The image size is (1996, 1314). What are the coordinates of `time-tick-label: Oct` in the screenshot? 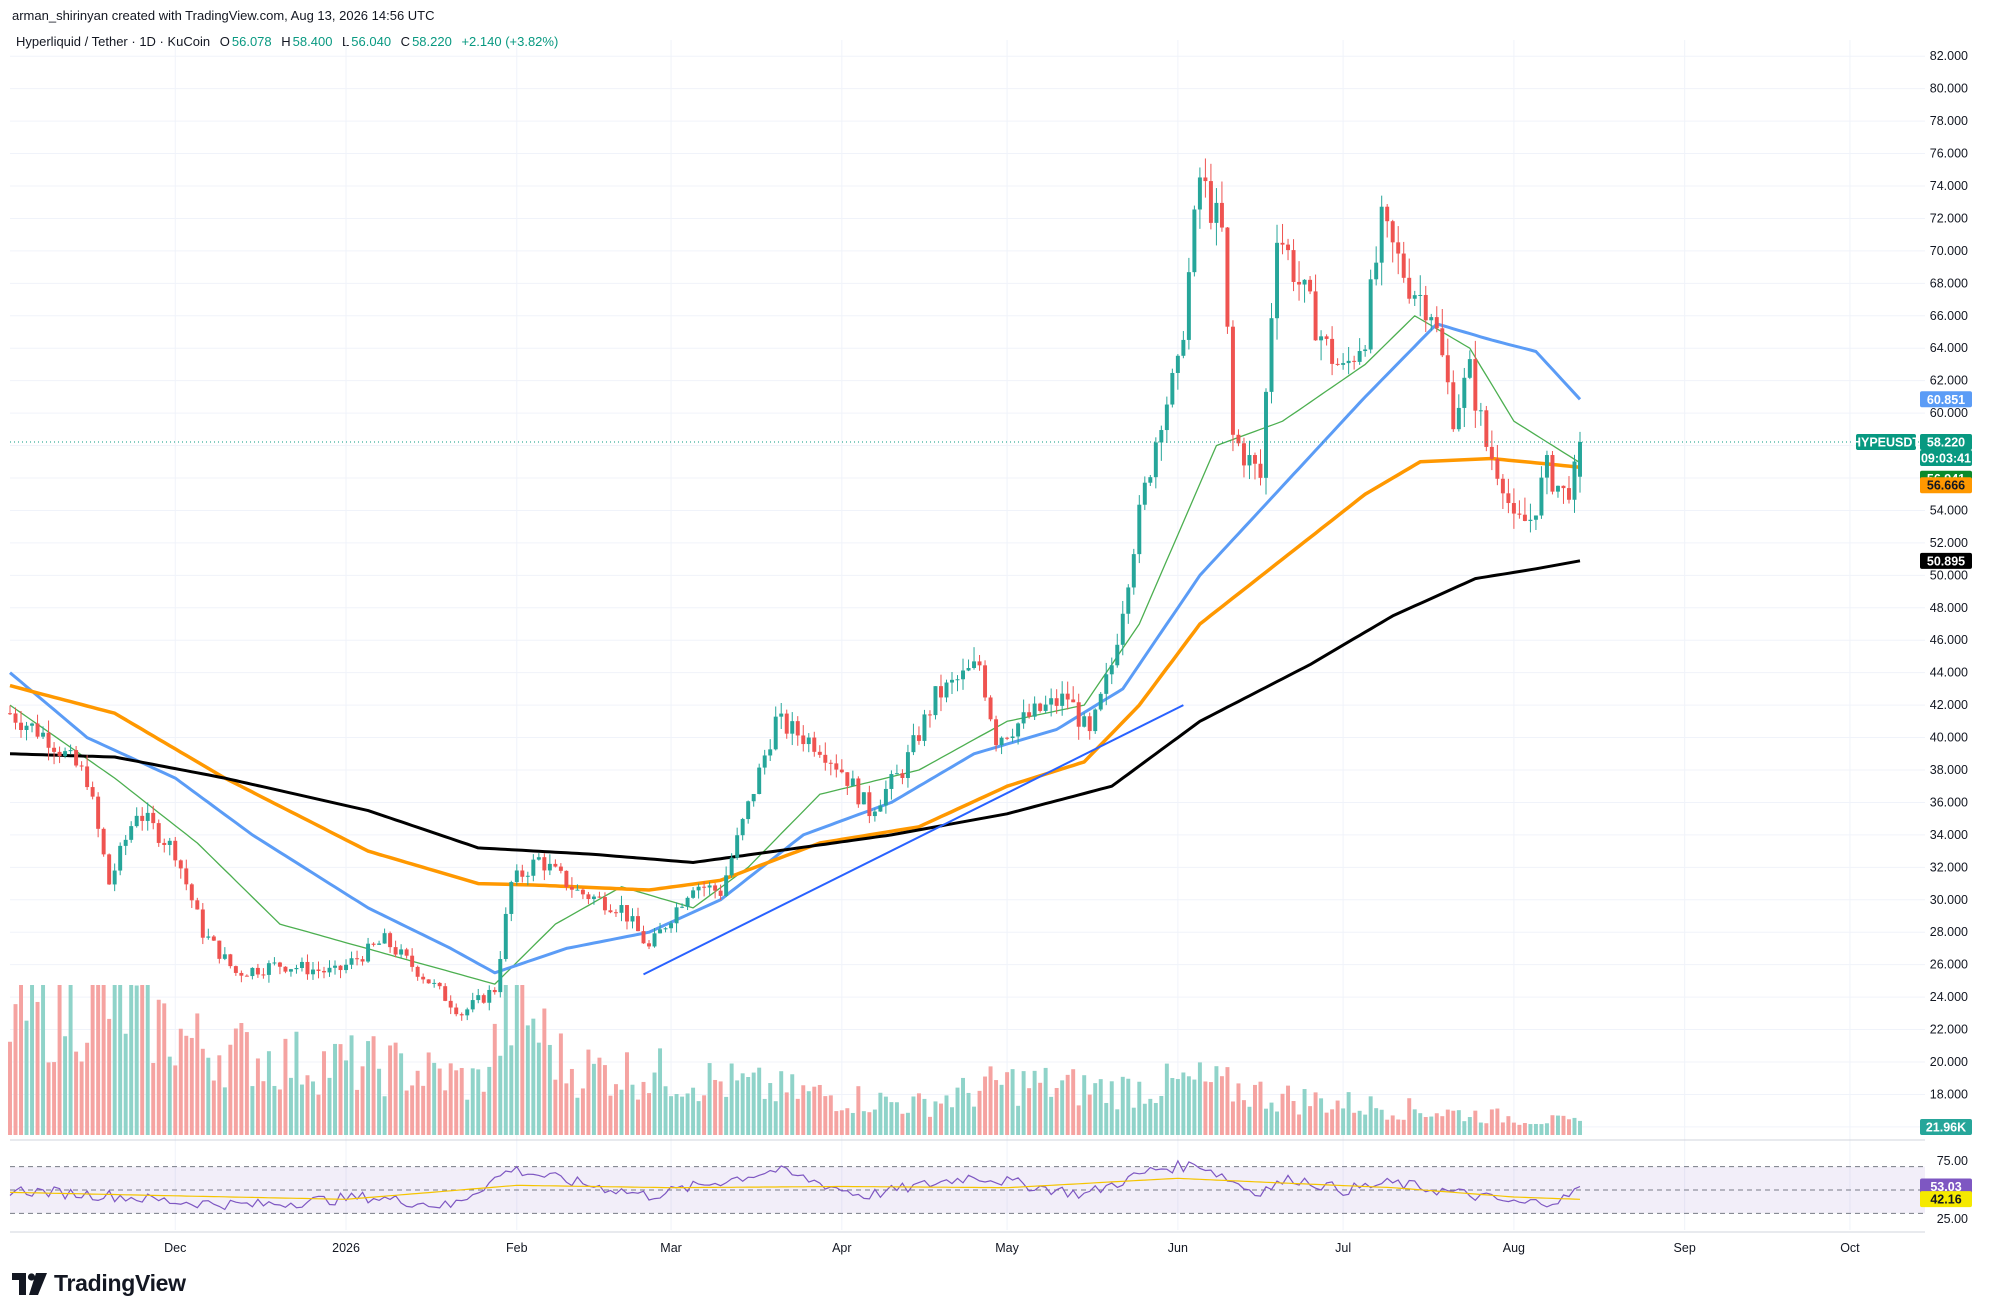 It's located at (1850, 1248).